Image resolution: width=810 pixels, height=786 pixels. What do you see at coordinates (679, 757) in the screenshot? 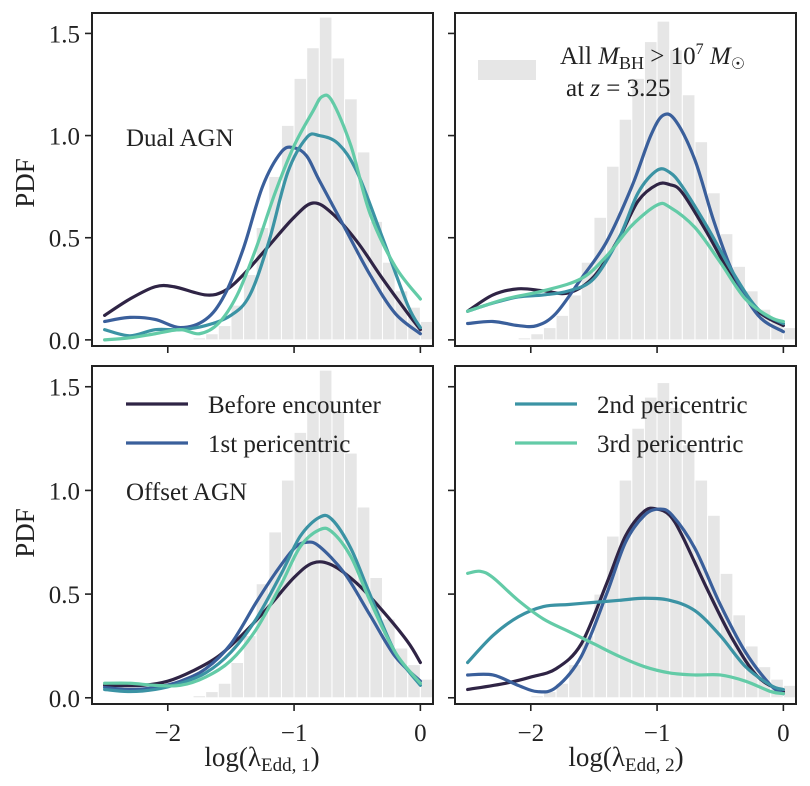
I see `x-axis-label-right-close: )` at bounding box center [679, 757].